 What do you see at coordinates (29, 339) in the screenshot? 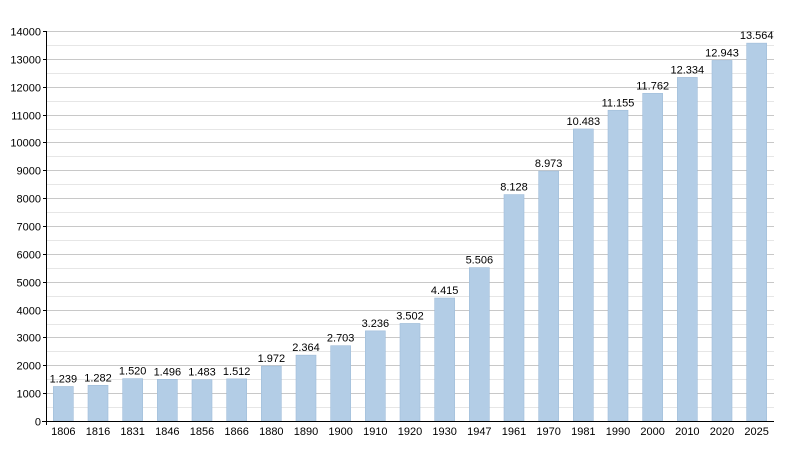
I see `y-tick-label: 3000` at bounding box center [29, 339].